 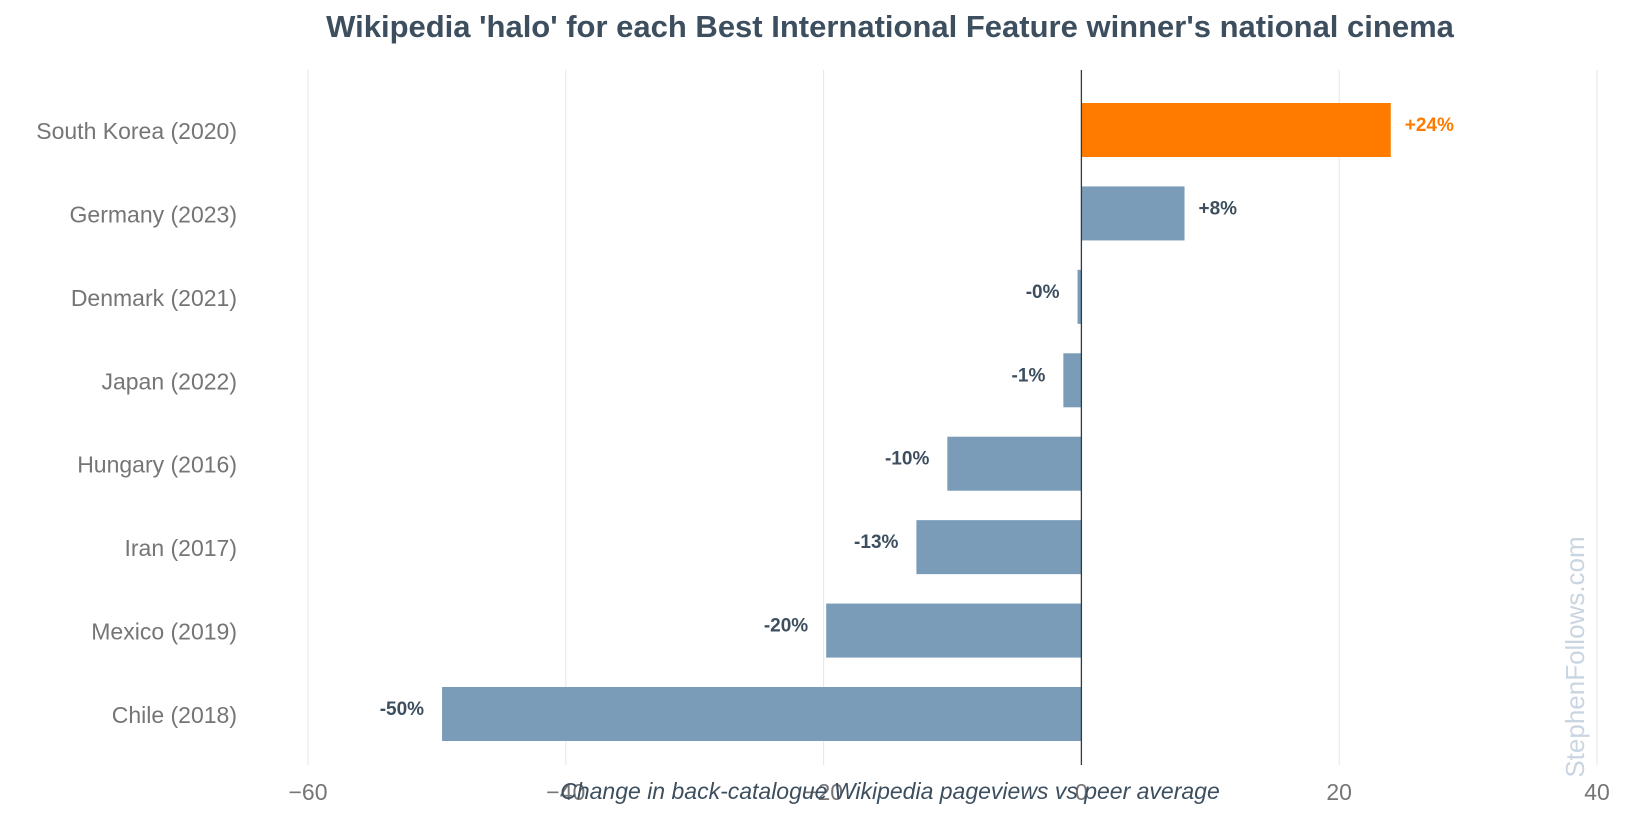 I want to click on category-label: Denmark (2021), so click(x=154, y=298).